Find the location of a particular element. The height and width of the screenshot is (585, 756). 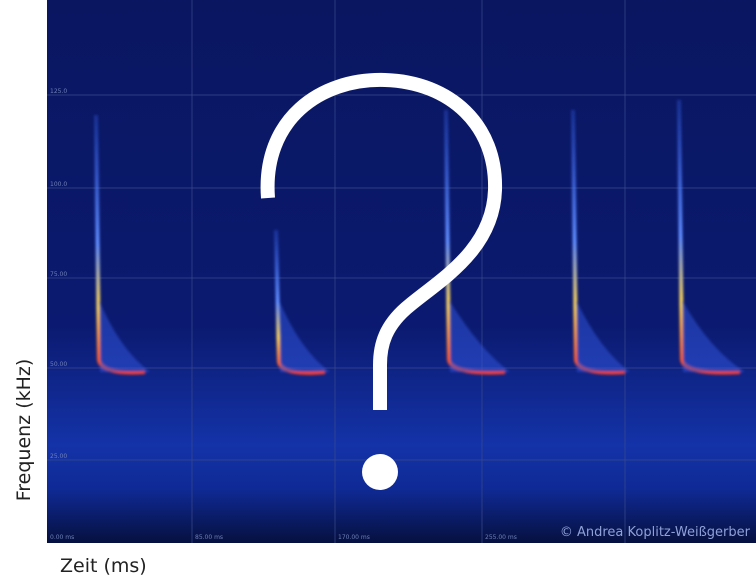

copyright: © Andrea Koplitz-Weißgerber is located at coordinates (655, 532).